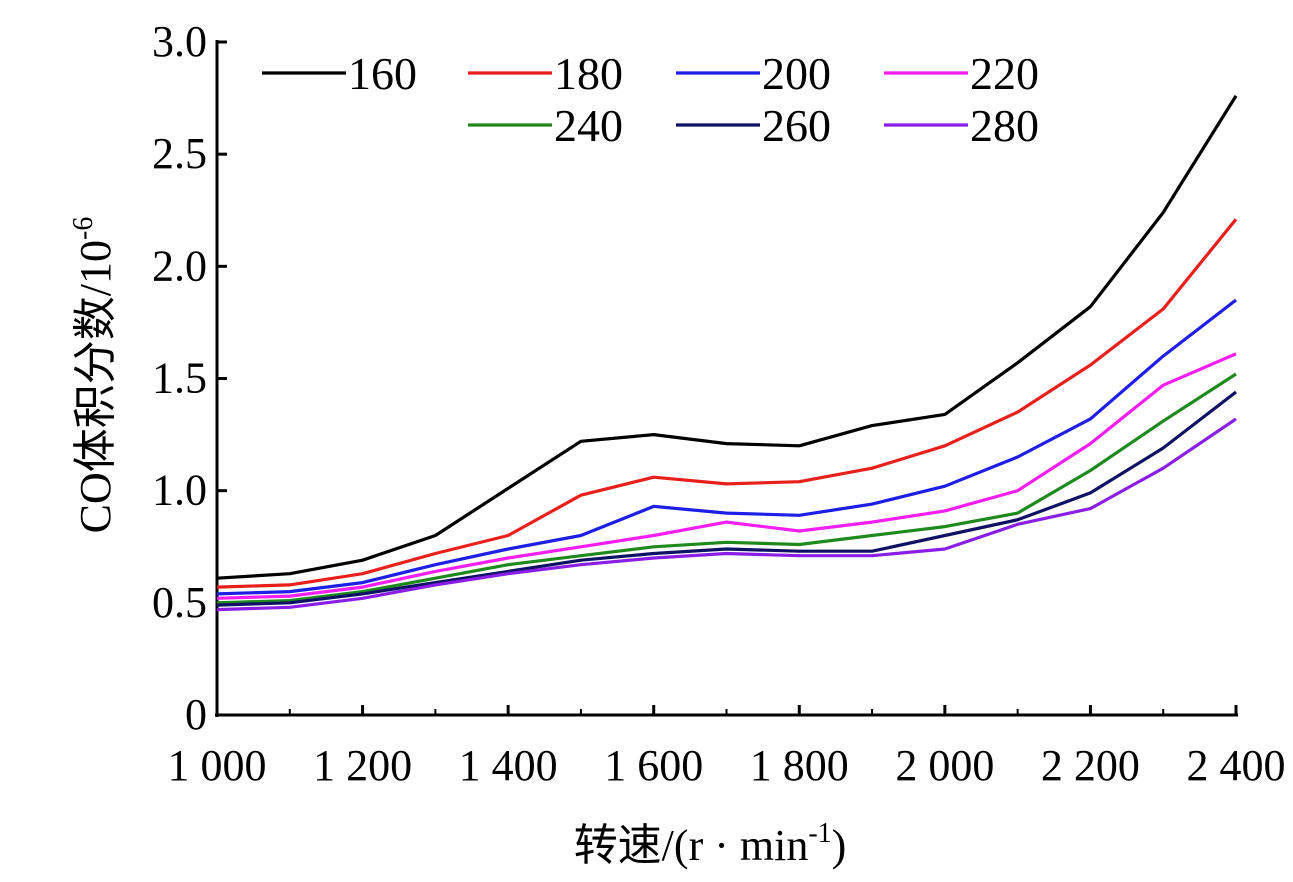  Describe the element at coordinates (710, 844) in the screenshot. I see `x-axis-title: 转速/(r · min-1)` at that location.